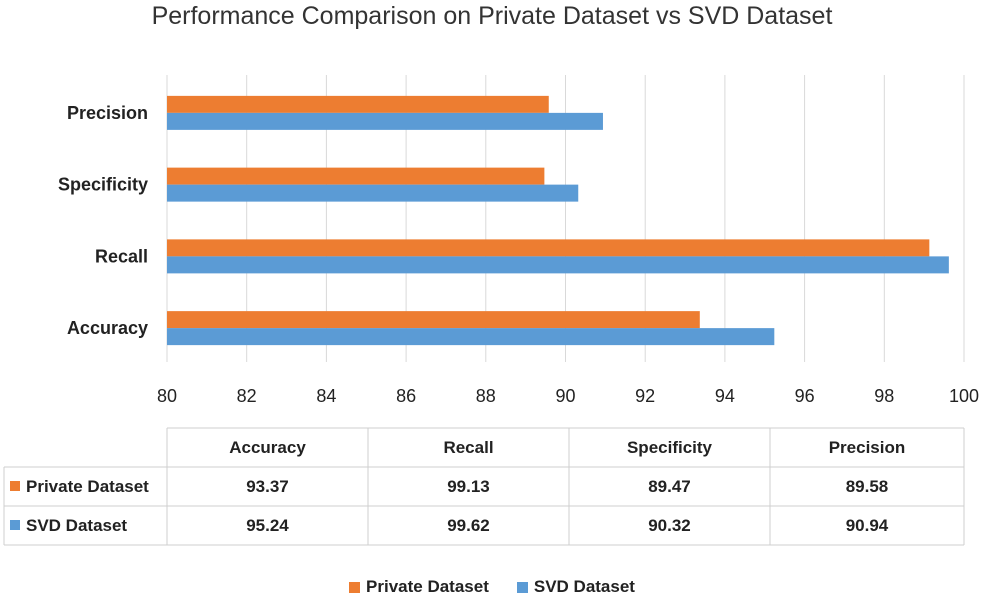  I want to click on table-value-svd-precision: 90.94, so click(867, 525).